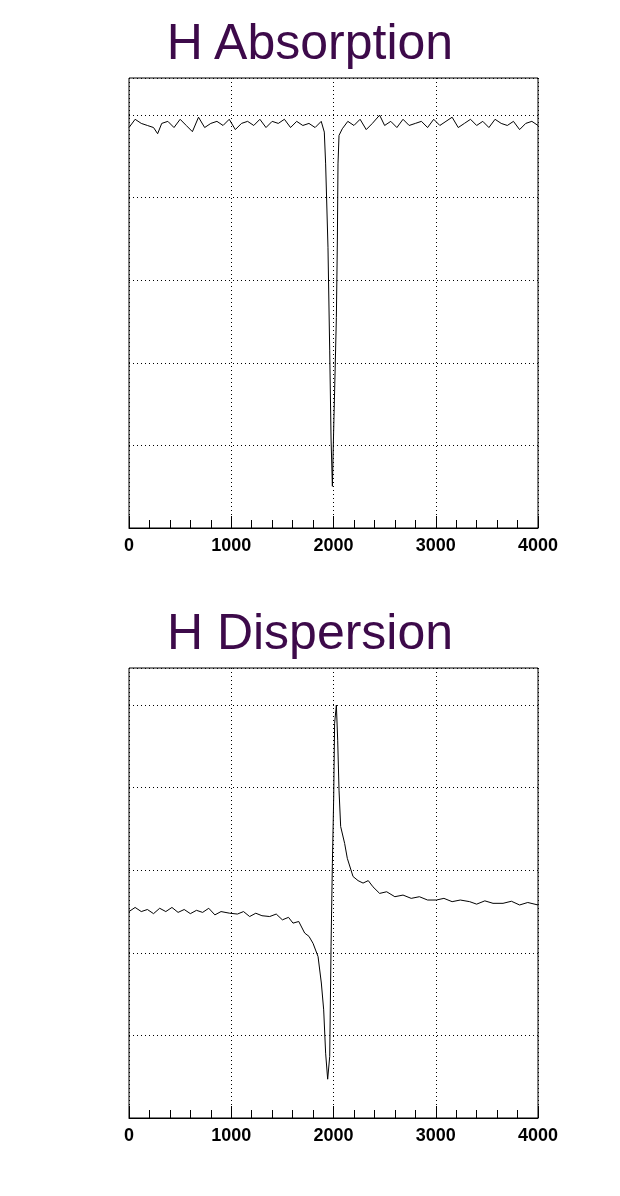 The width and height of the screenshot is (620, 1196). What do you see at coordinates (310, 42) in the screenshot?
I see `chart-title: H Absorption` at bounding box center [310, 42].